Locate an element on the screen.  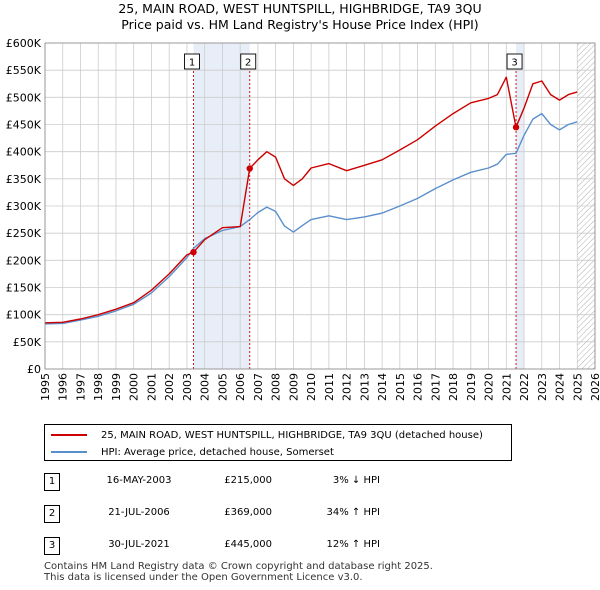
x-tick-label: 1997 is located at coordinates (80, 387).